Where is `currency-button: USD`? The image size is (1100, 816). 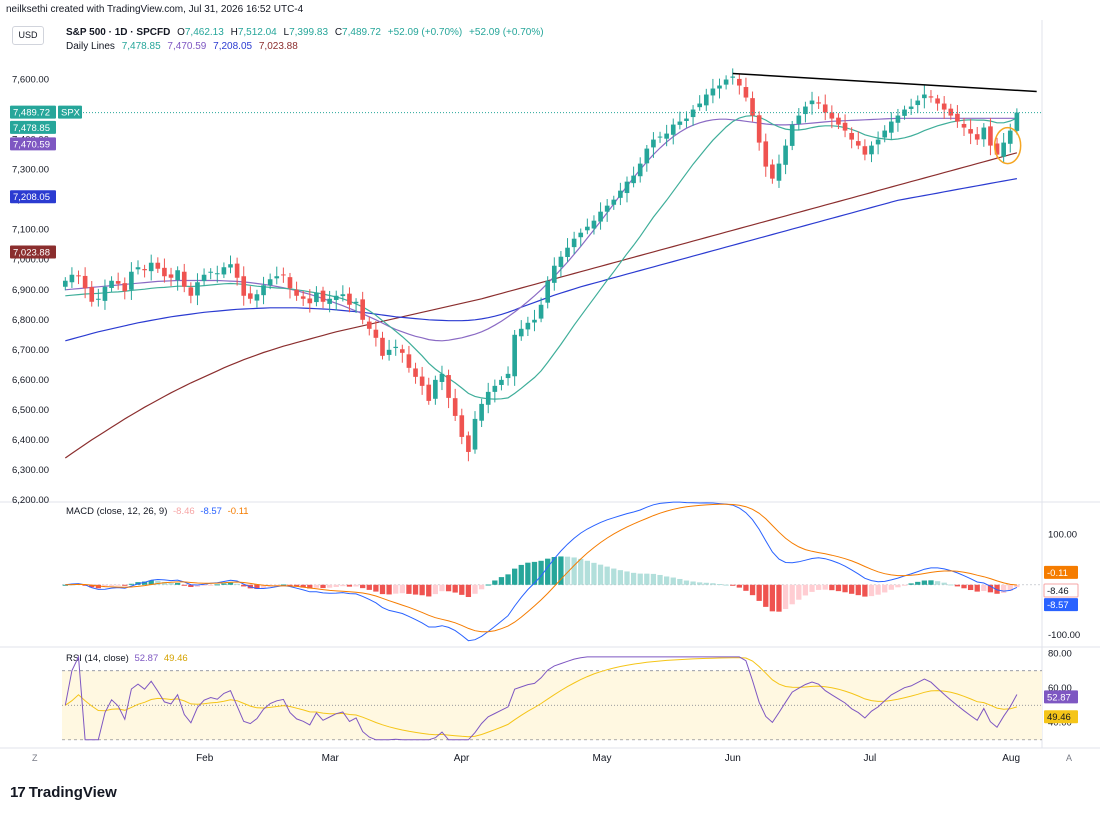 currency-button: USD is located at coordinates (28, 35).